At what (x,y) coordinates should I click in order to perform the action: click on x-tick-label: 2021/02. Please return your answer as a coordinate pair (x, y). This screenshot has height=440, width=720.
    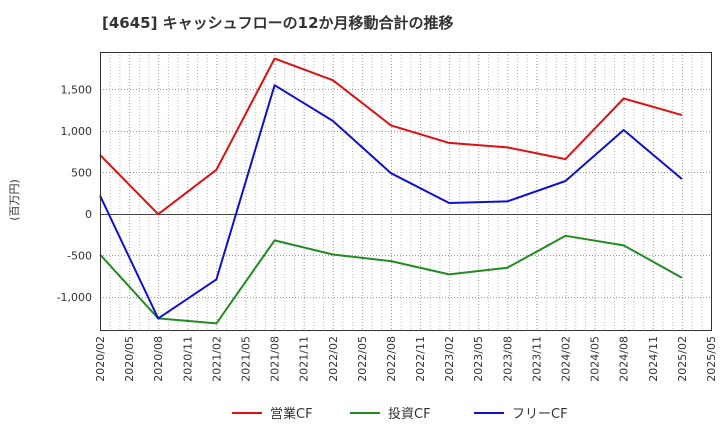
    Looking at the image, I should click on (216, 359).